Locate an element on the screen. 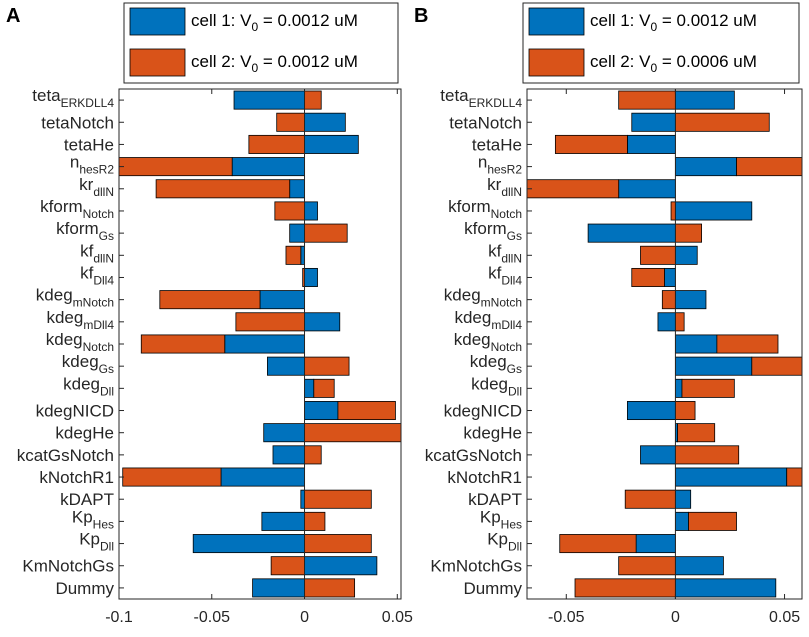 The image size is (809, 637). y-label-kdeg-dll: kdegDll is located at coordinates (88, 386).